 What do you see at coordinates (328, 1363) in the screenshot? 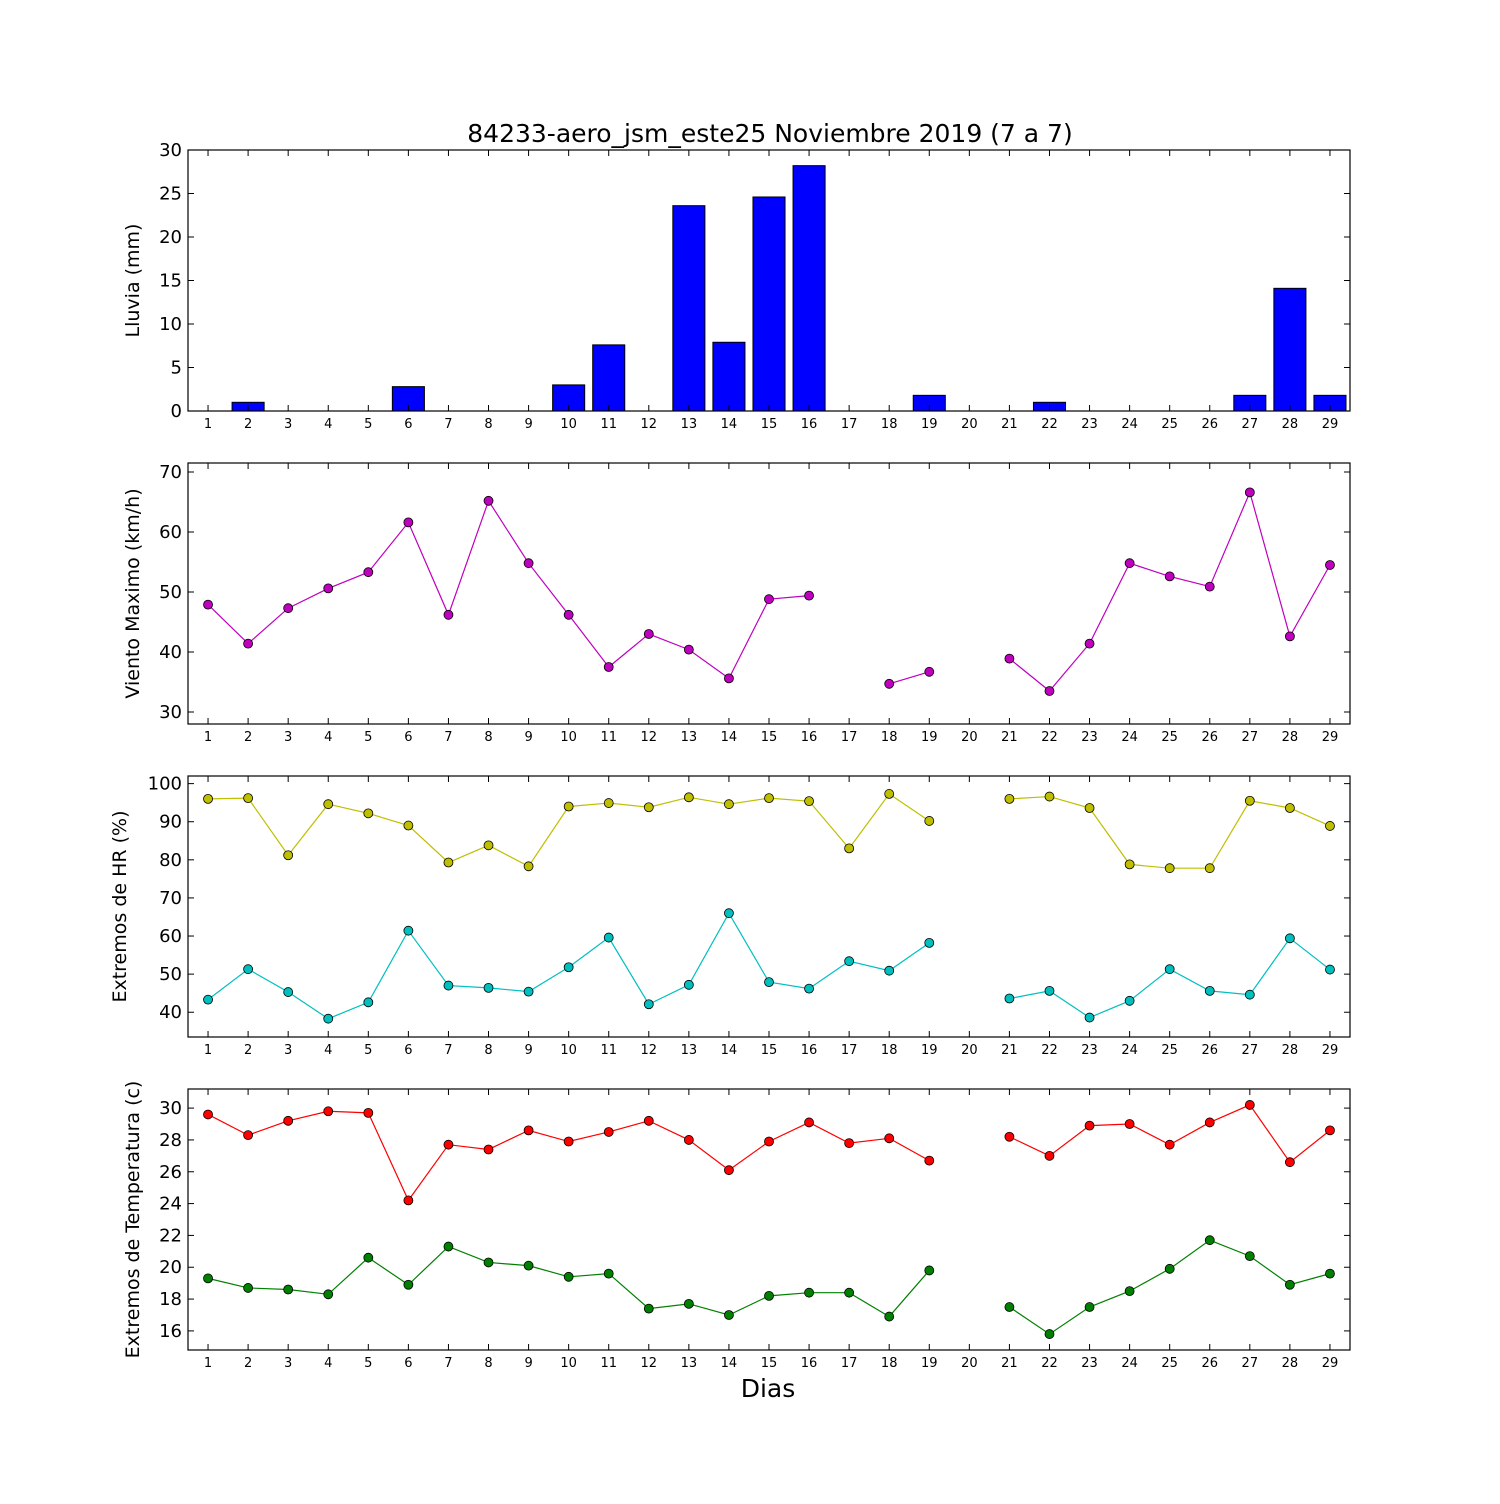
I see `x-tick-label: 4` at bounding box center [328, 1363].